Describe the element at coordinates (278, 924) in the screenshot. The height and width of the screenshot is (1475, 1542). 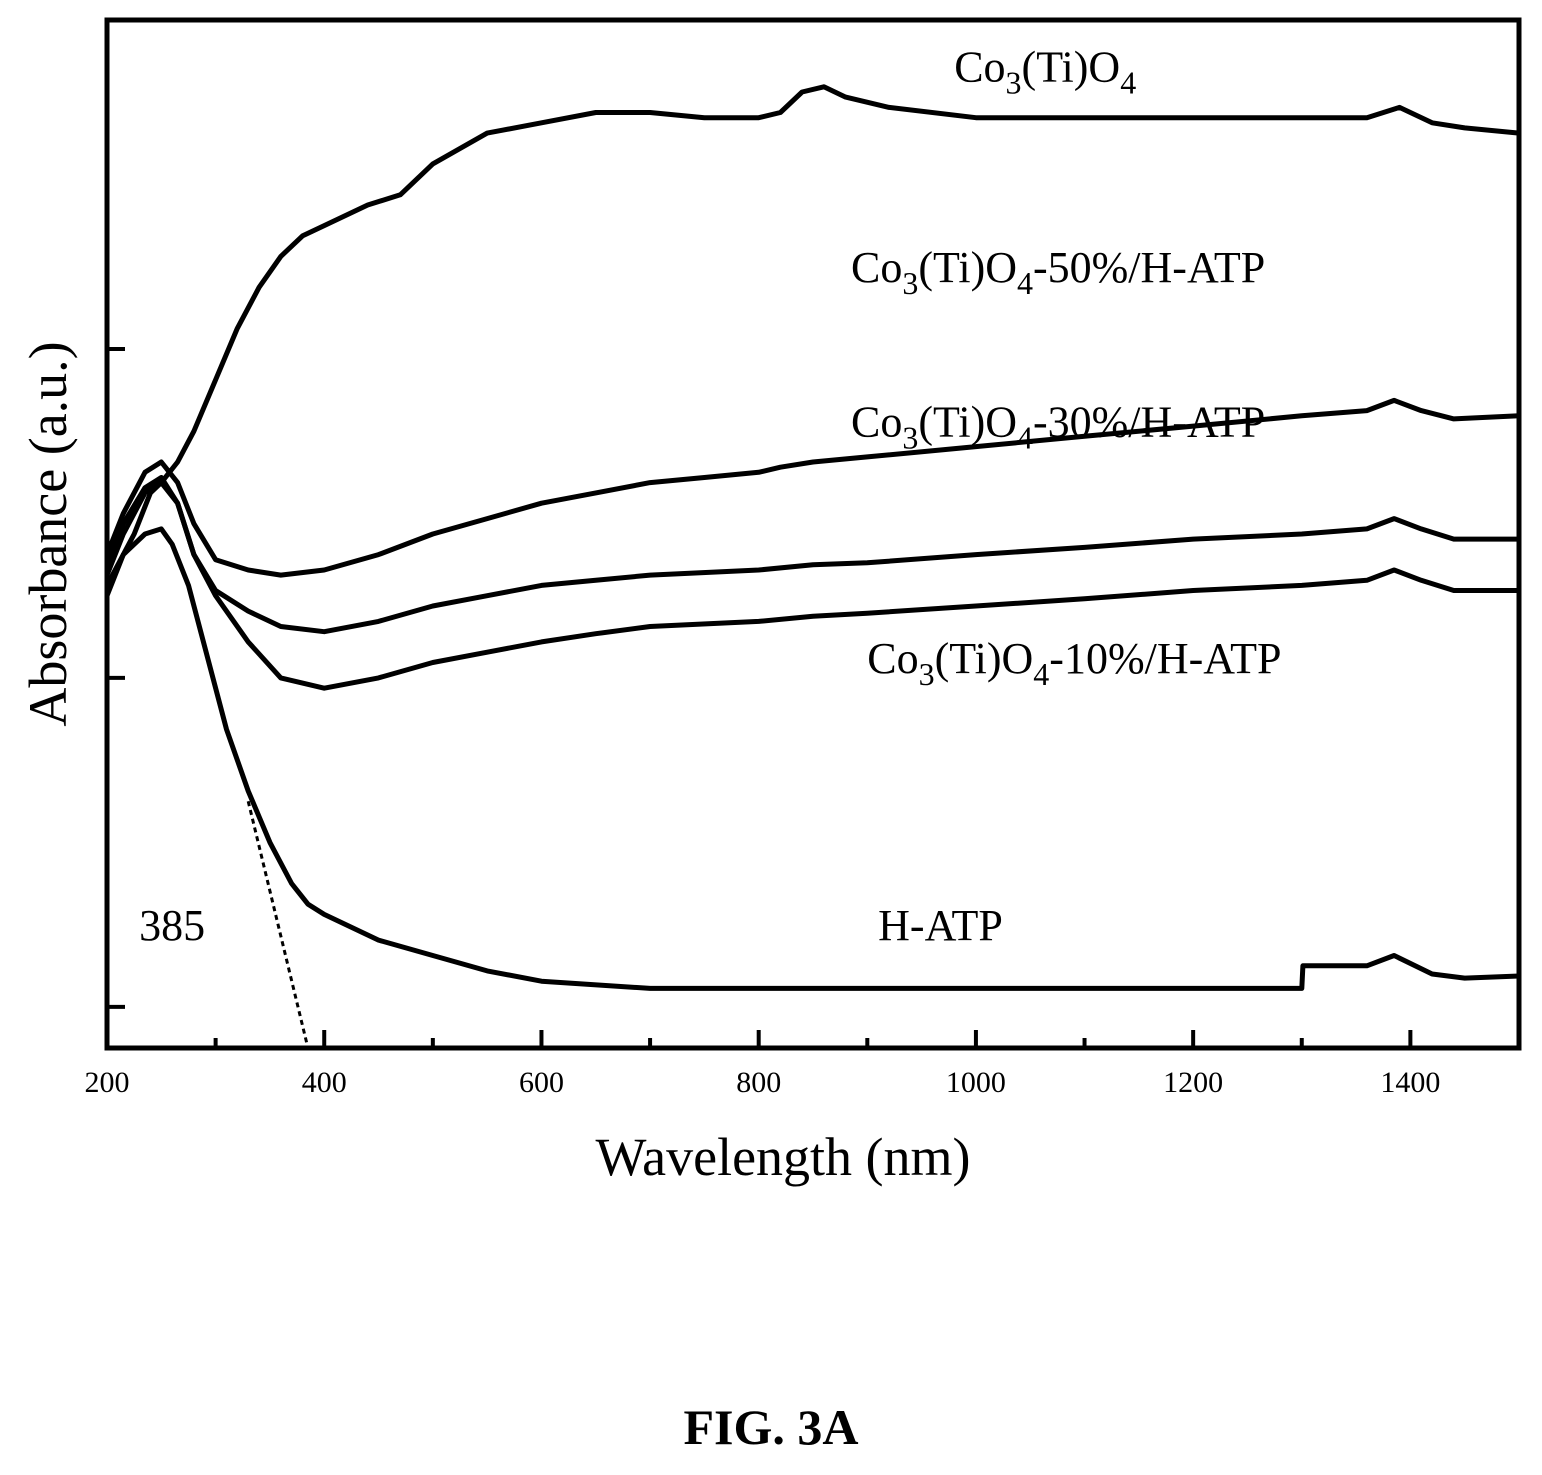
I see `tangent-line` at that location.